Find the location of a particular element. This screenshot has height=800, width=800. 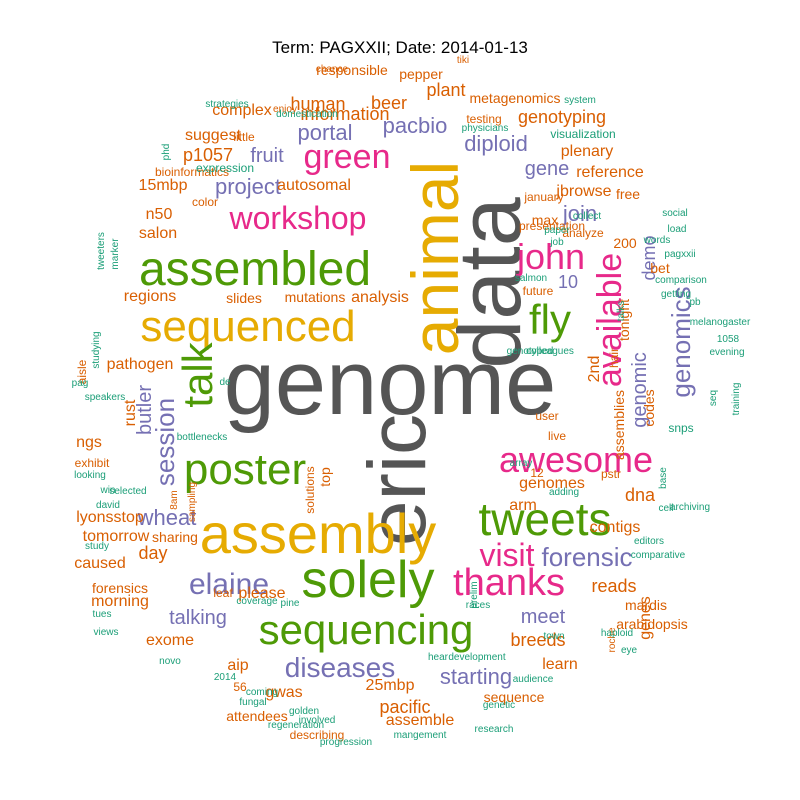

cloud-word: phd is located at coordinates (166, 152).